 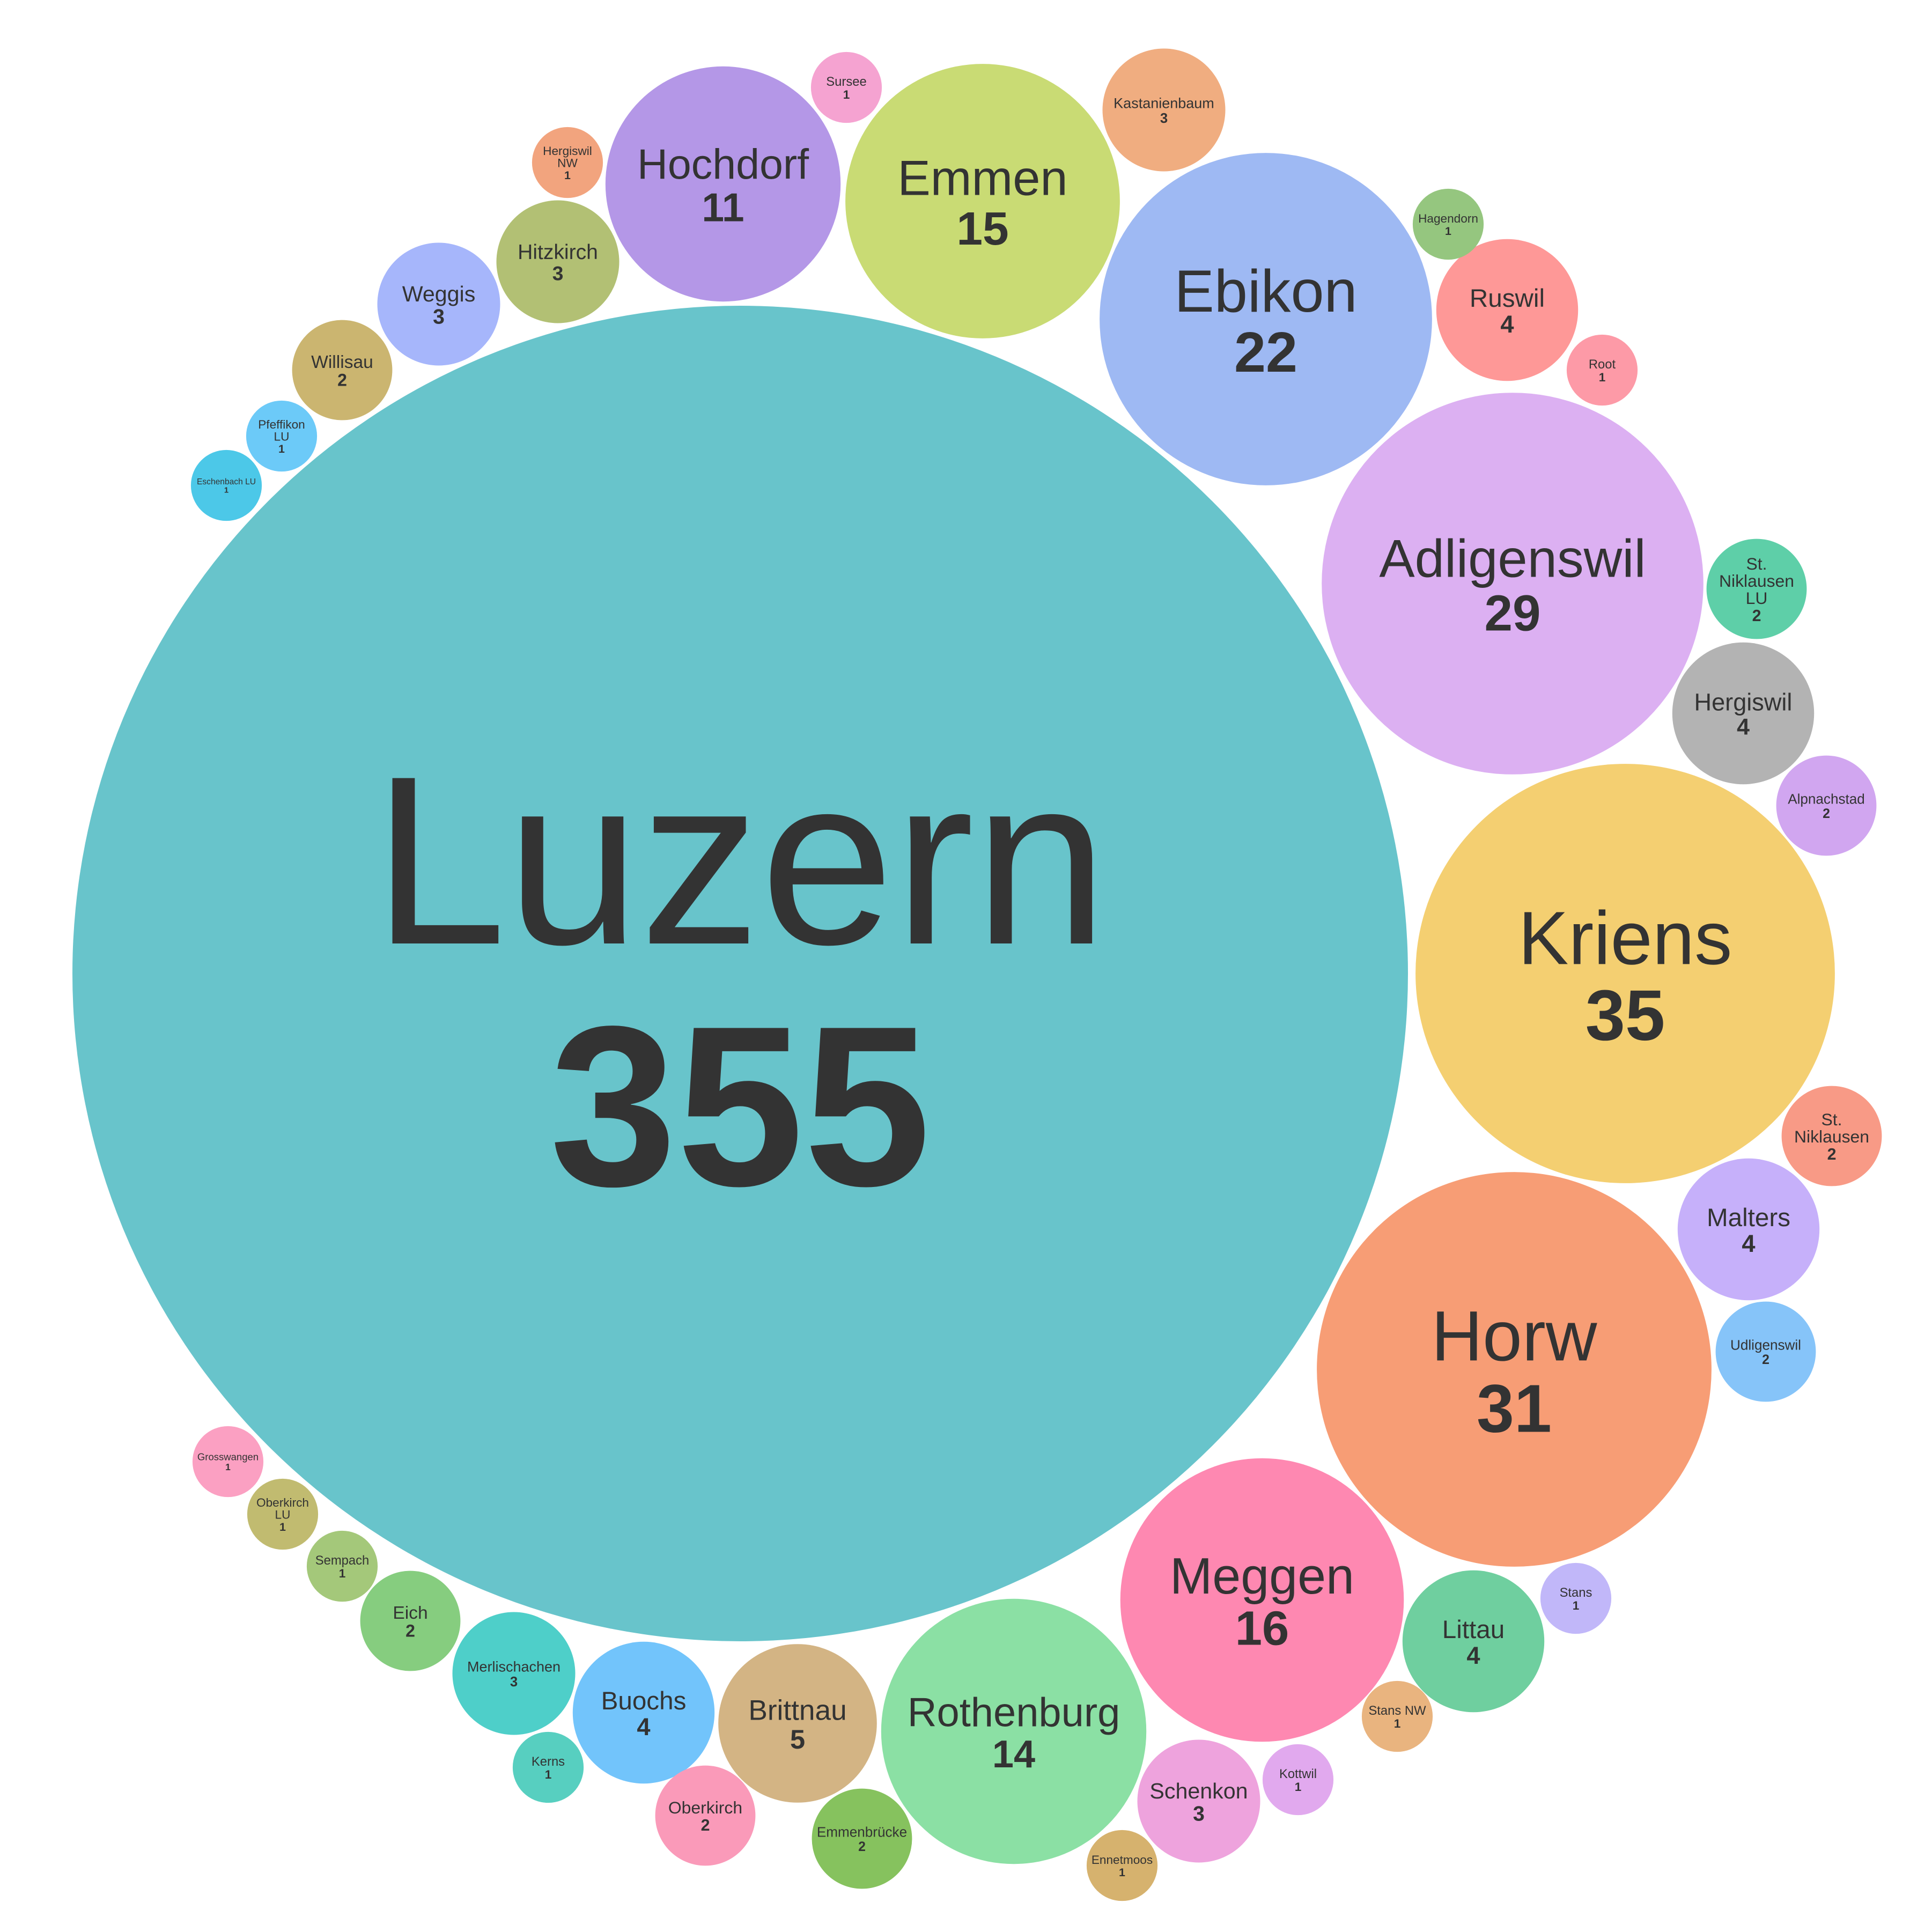 What do you see at coordinates (1262, 1576) in the screenshot?
I see `bubble-label: Meggen` at bounding box center [1262, 1576].